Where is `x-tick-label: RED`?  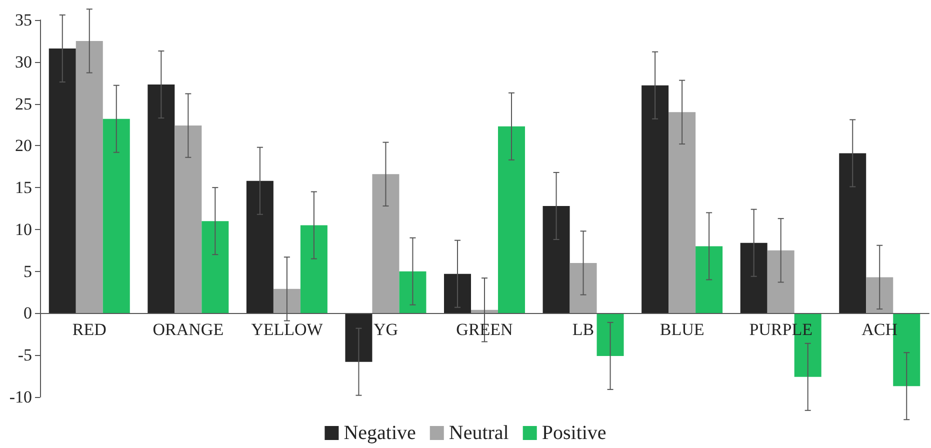
x-tick-label: RED is located at coordinates (89, 330).